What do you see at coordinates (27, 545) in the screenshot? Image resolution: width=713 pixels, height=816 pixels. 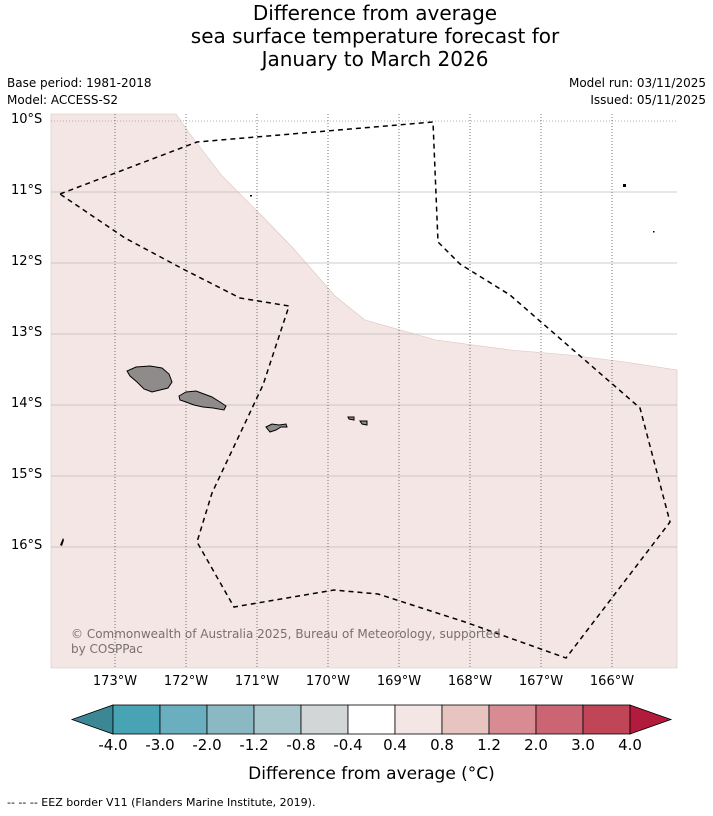 I see `lat-label-16s: 16°S` at bounding box center [27, 545].